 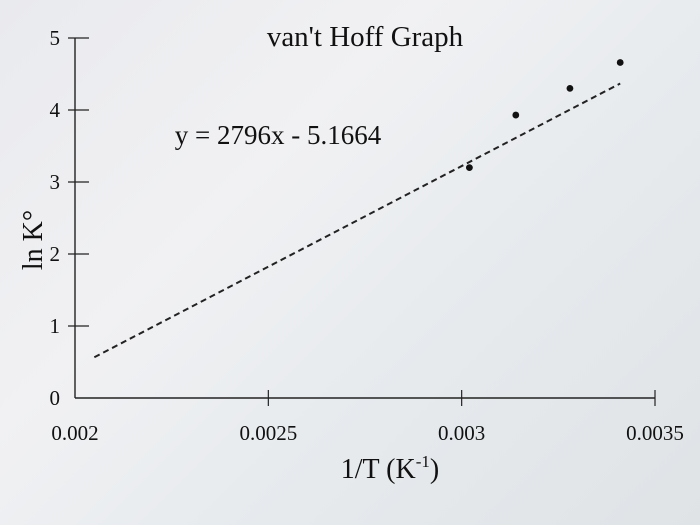 I want to click on x-axis-label-superscript: -1, so click(x=423, y=461).